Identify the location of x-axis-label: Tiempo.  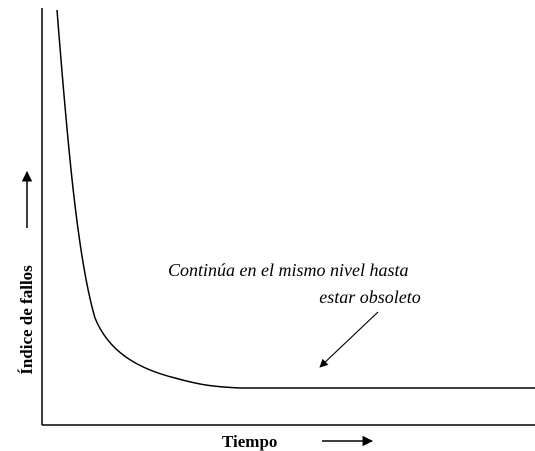
(249, 441).